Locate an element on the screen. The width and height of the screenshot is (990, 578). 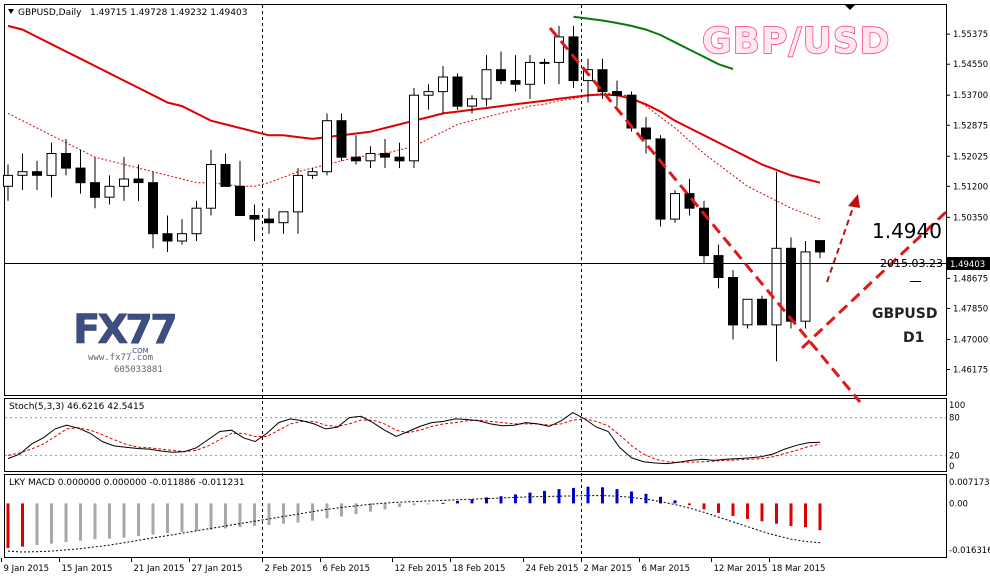
date-tick-label: 12 Feb 2015 is located at coordinates (421, 569).